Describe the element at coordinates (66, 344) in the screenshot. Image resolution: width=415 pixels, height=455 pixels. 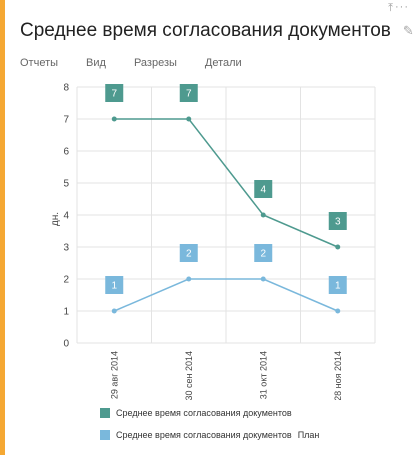
I see `y-tick-label: 0` at that location.